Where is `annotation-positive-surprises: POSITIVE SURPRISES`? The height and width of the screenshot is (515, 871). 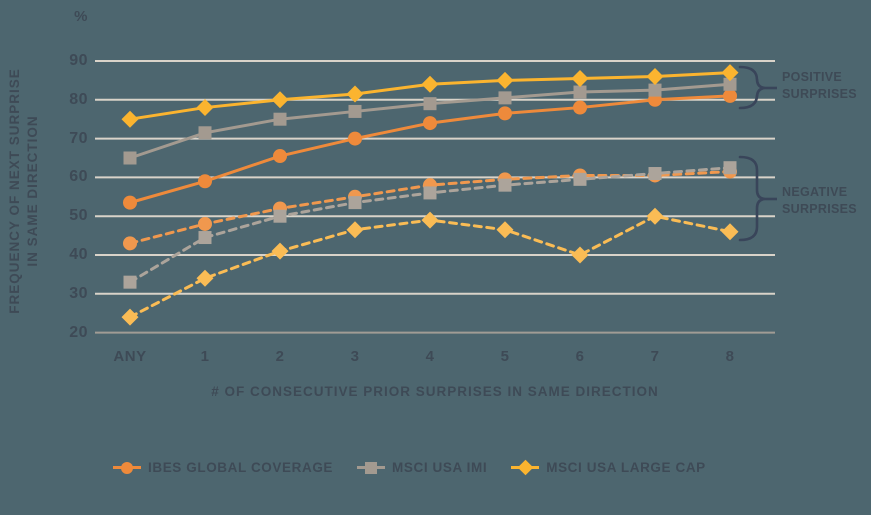 annotation-positive-surprises: POSITIVE SURPRISES is located at coordinates (826, 85).